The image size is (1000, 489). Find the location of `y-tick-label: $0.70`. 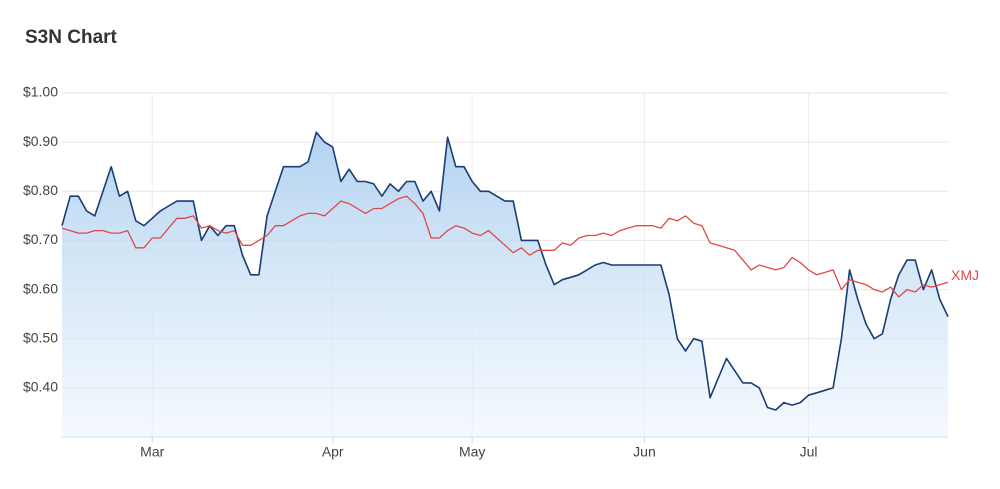

y-tick-label: $0.70 is located at coordinates (40, 239).